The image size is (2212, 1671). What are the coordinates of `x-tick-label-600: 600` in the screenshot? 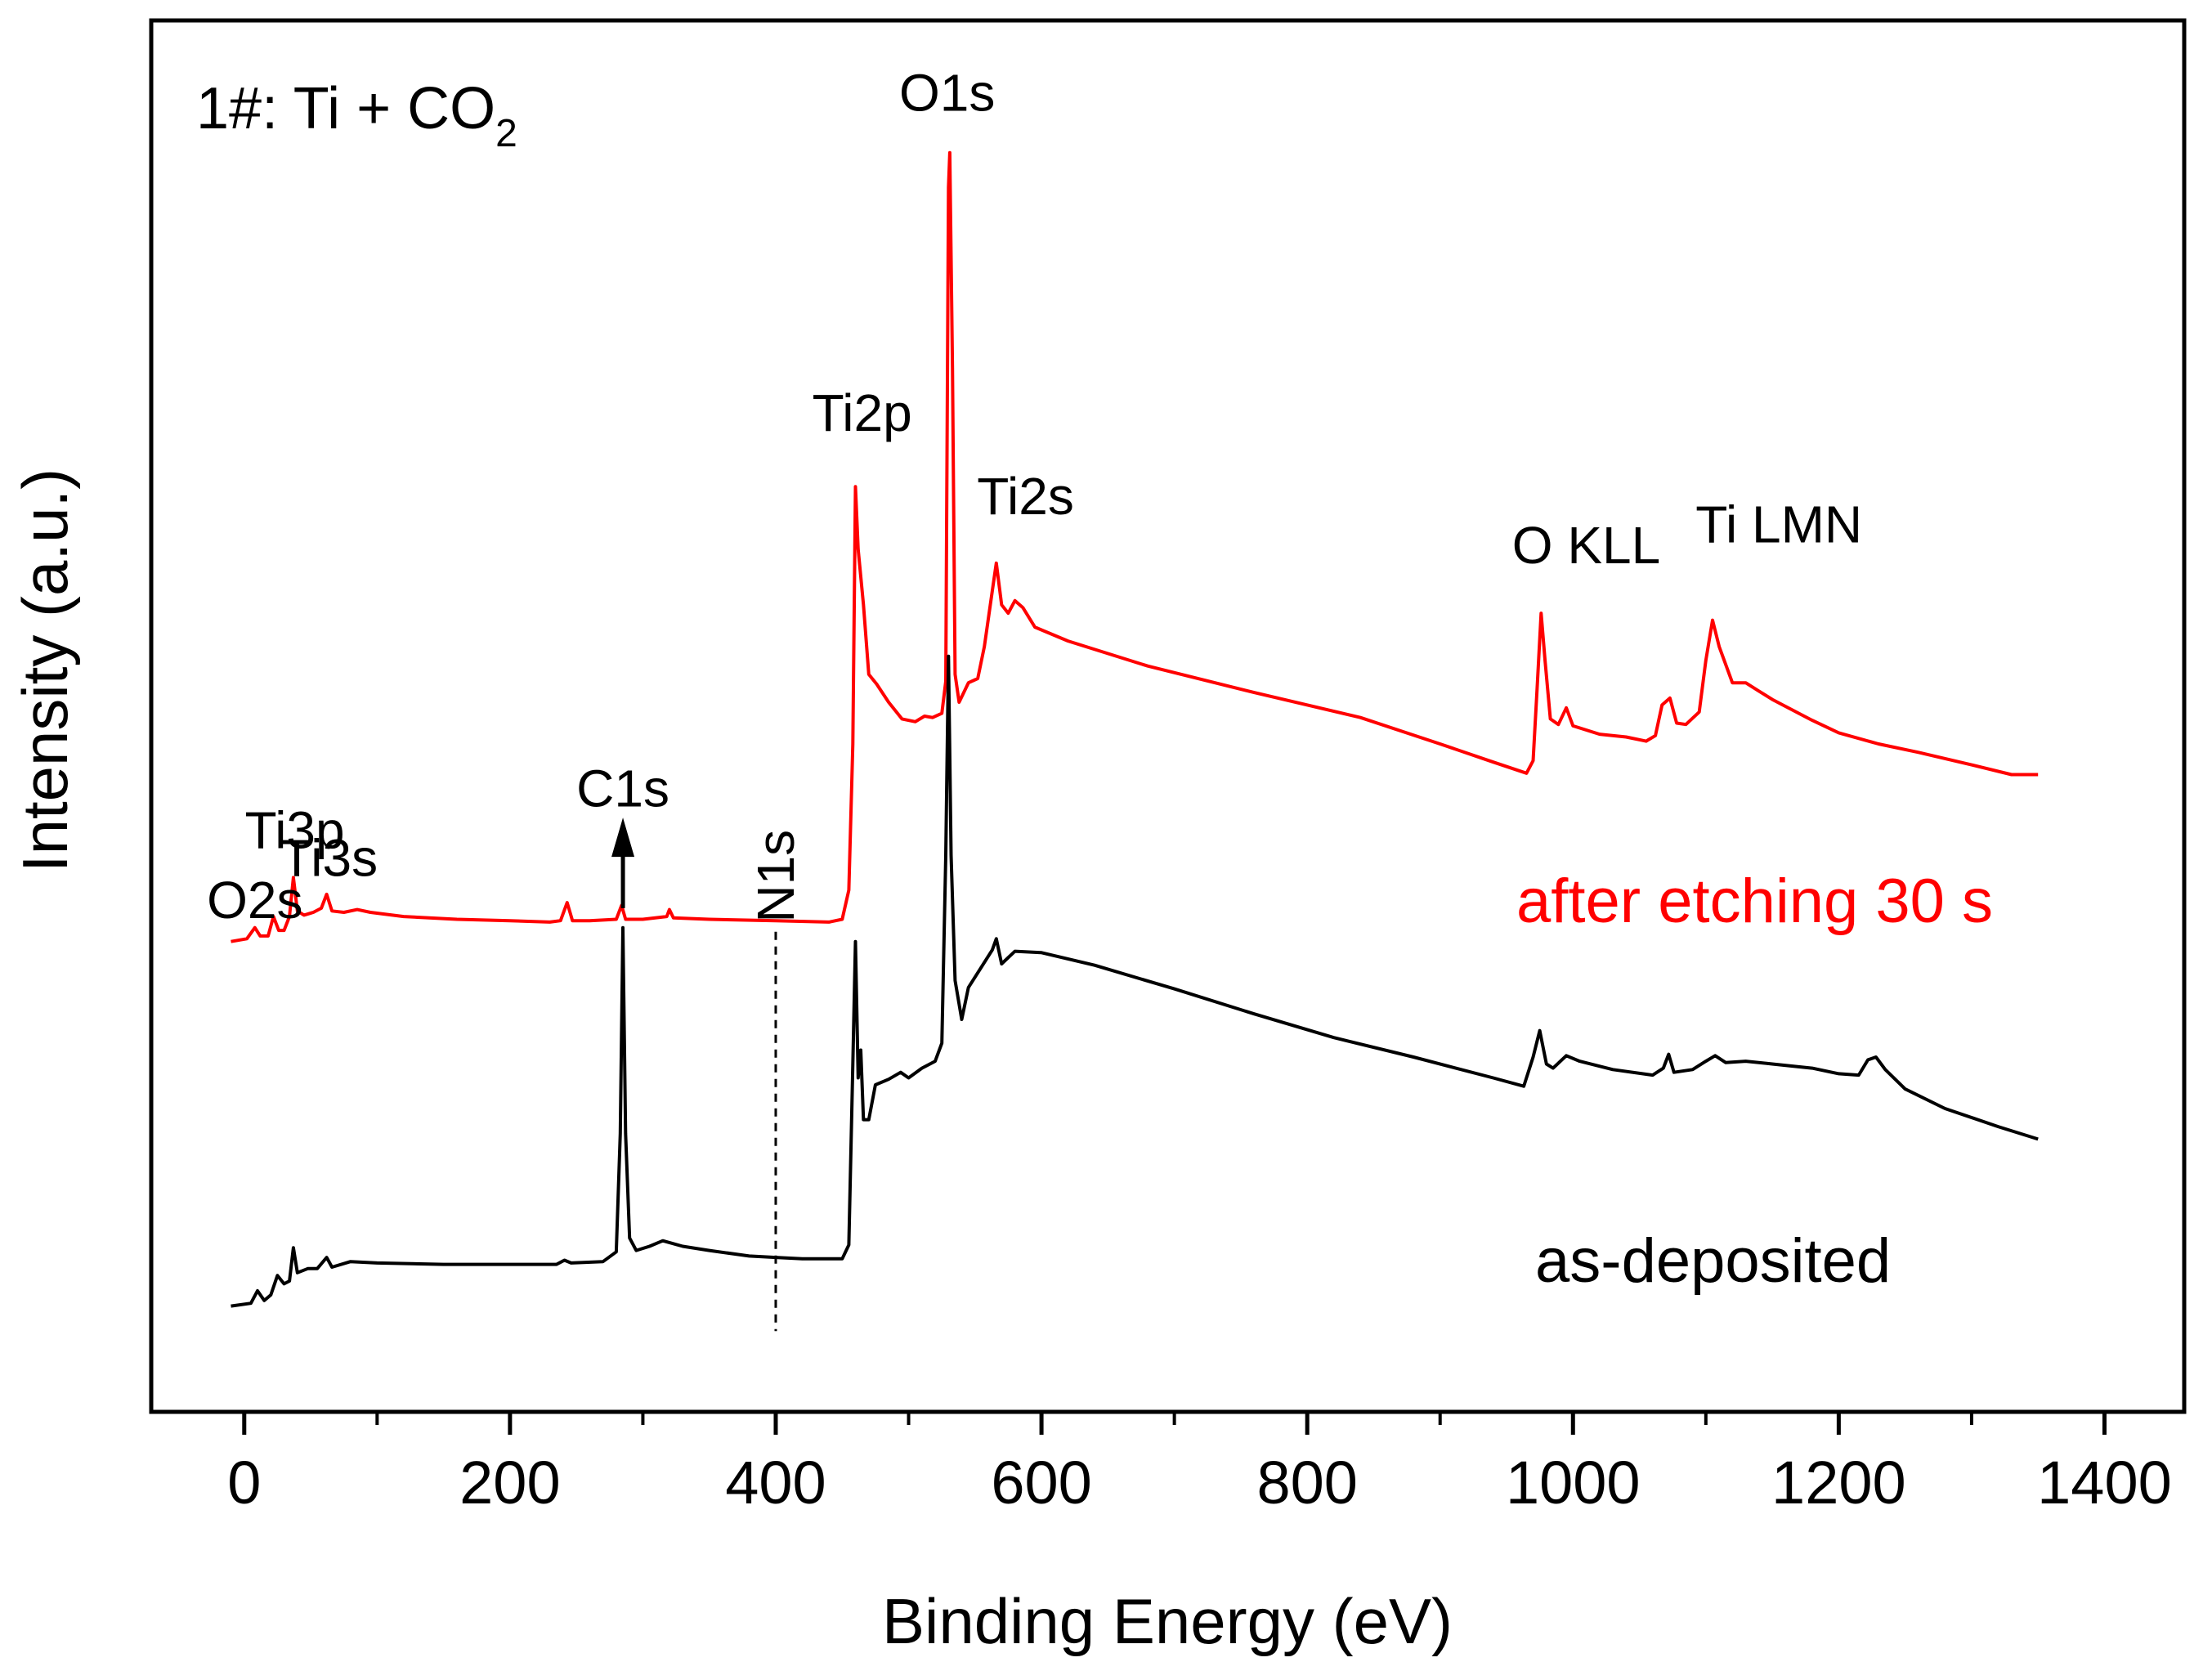 It's located at (1041, 1482).